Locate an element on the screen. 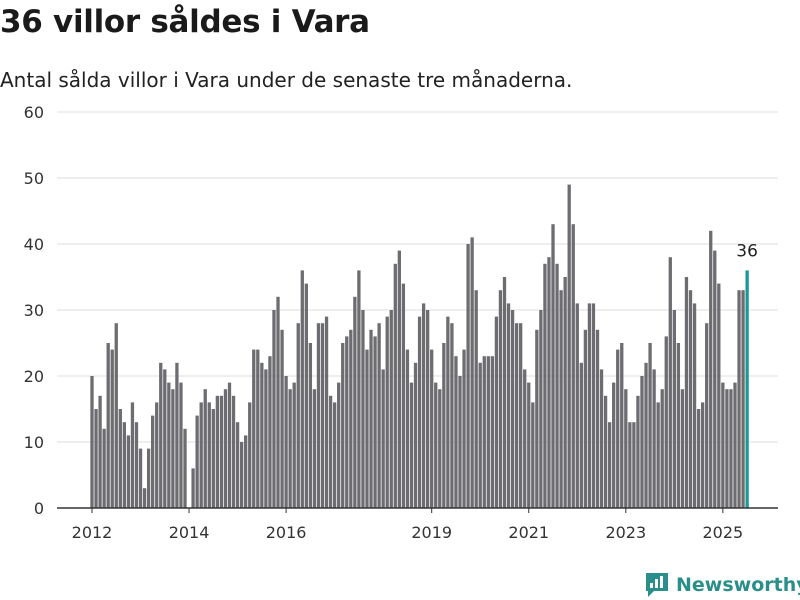 This screenshot has height=600, width=800. x-tick-label: 2023 is located at coordinates (625, 532).